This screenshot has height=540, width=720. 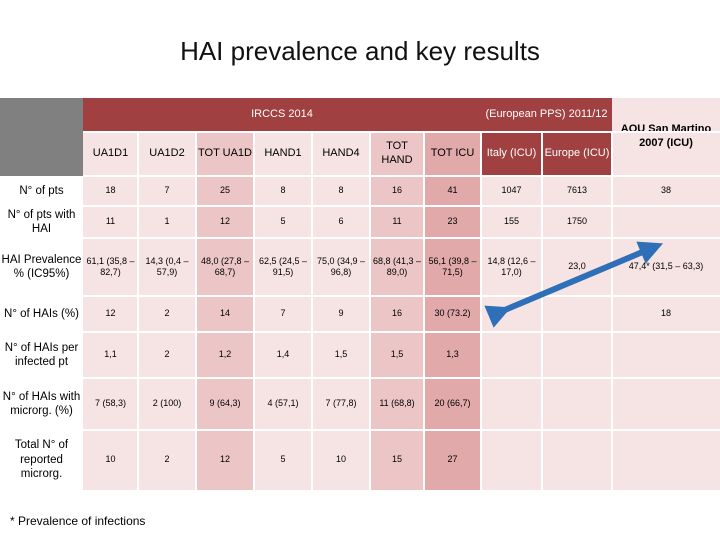 I want to click on row-label: N° of pts with HAI, so click(x=41, y=222).